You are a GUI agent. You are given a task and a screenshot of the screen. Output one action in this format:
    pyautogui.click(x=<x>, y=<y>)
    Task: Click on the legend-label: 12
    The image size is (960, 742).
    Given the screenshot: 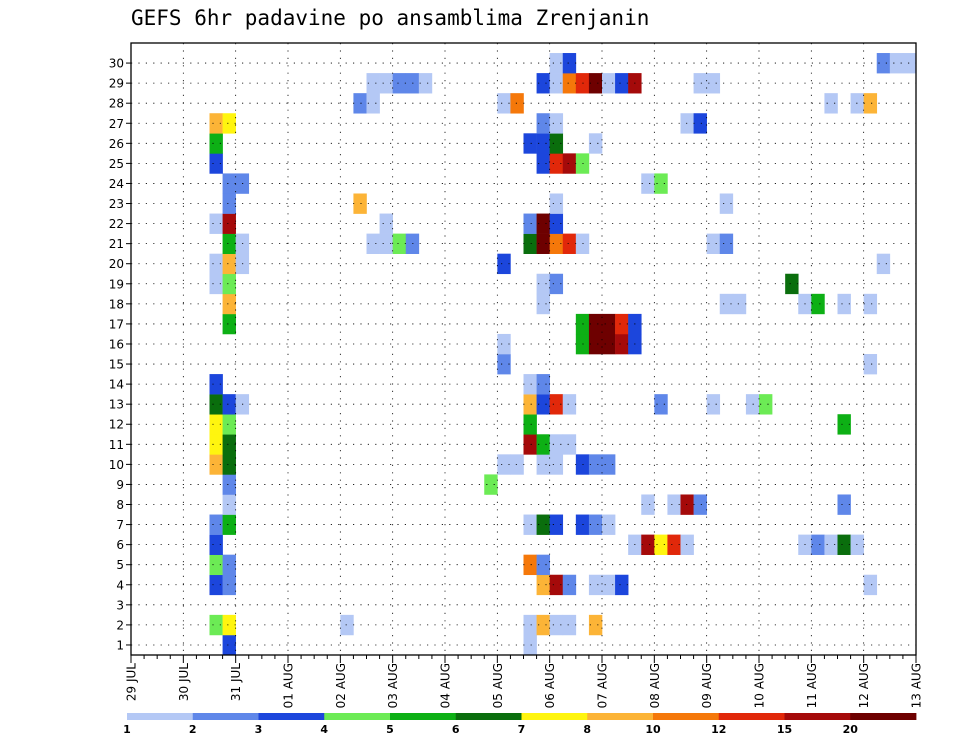 What is the action you would take?
    pyautogui.click(x=718, y=729)
    